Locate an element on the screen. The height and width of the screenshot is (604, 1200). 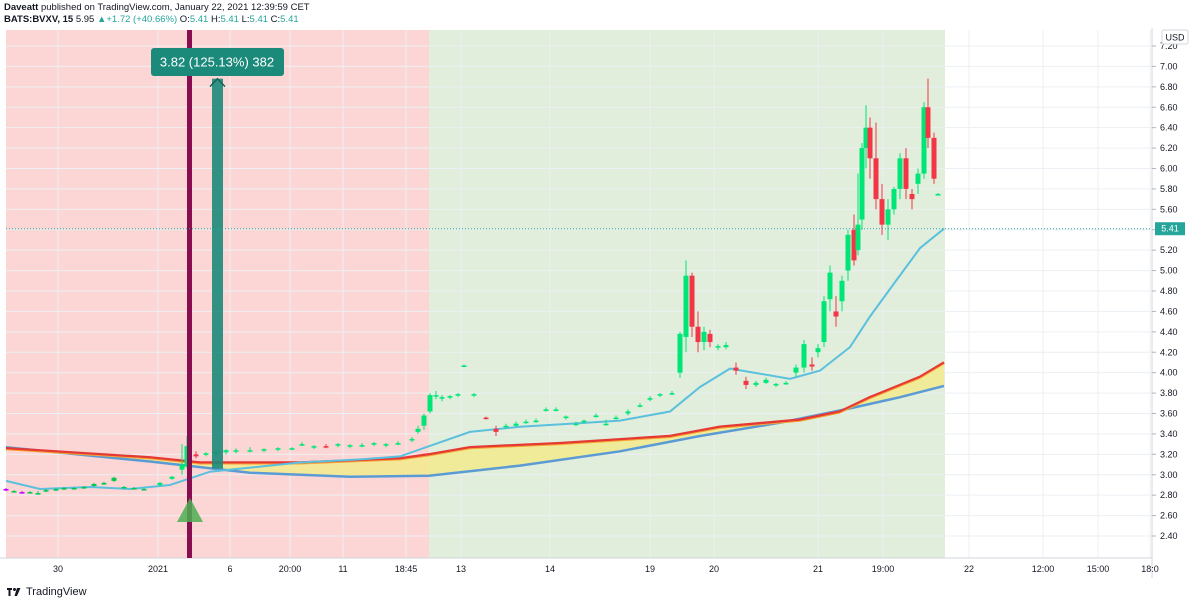
measure-label-bg is located at coordinates (217, 62).